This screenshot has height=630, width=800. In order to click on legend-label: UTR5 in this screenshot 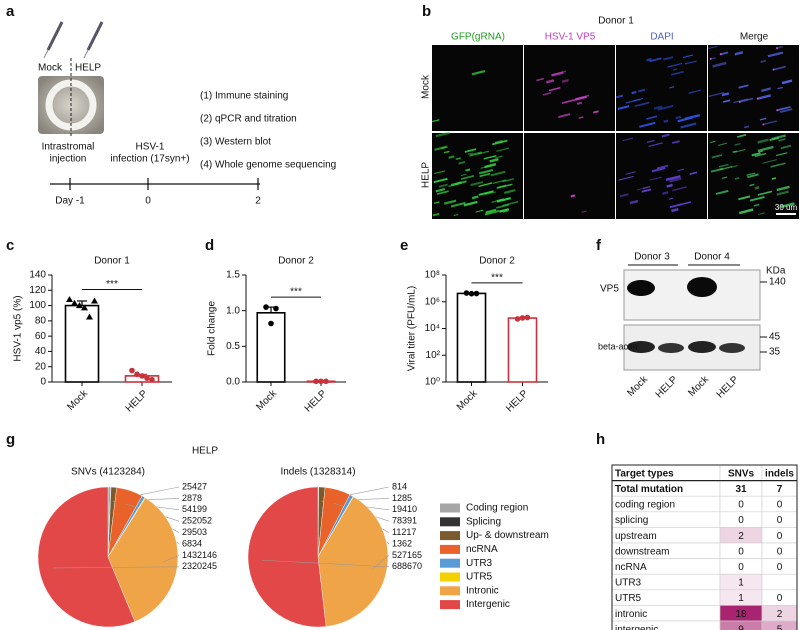, I will do `click(479, 577)`.